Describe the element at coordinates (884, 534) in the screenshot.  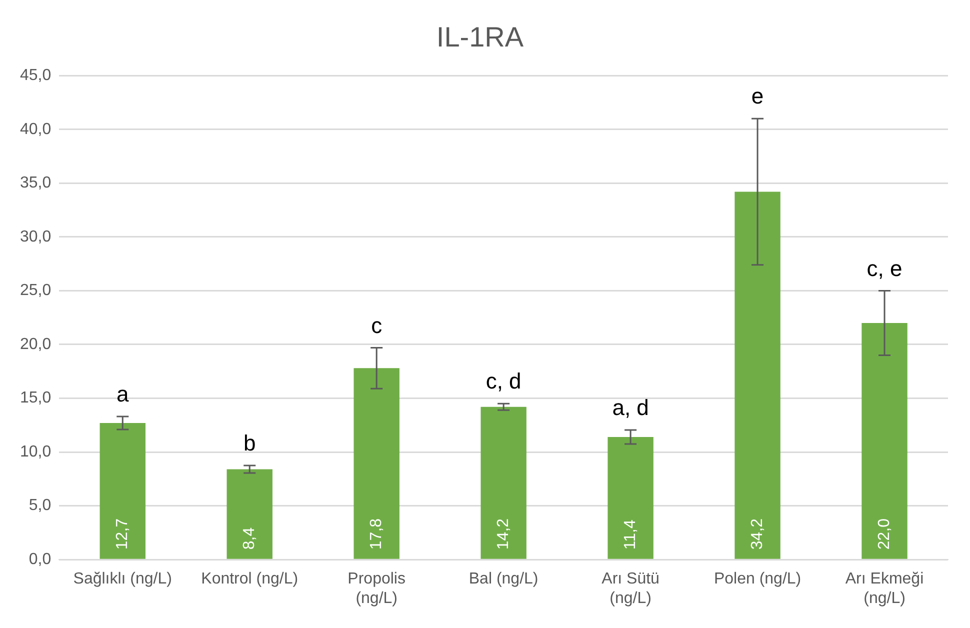
I see `data-label: 22,0` at that location.